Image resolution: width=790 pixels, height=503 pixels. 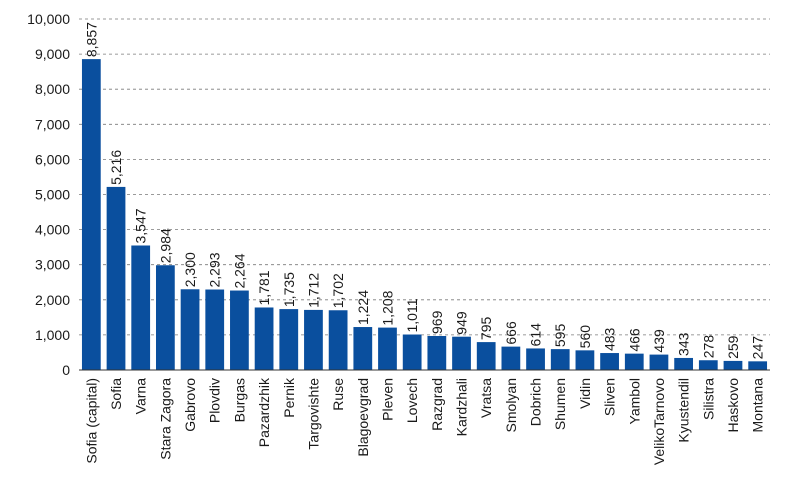 What do you see at coordinates (659, 341) in the screenshot?
I see `bar-value-label: 439` at bounding box center [659, 341].